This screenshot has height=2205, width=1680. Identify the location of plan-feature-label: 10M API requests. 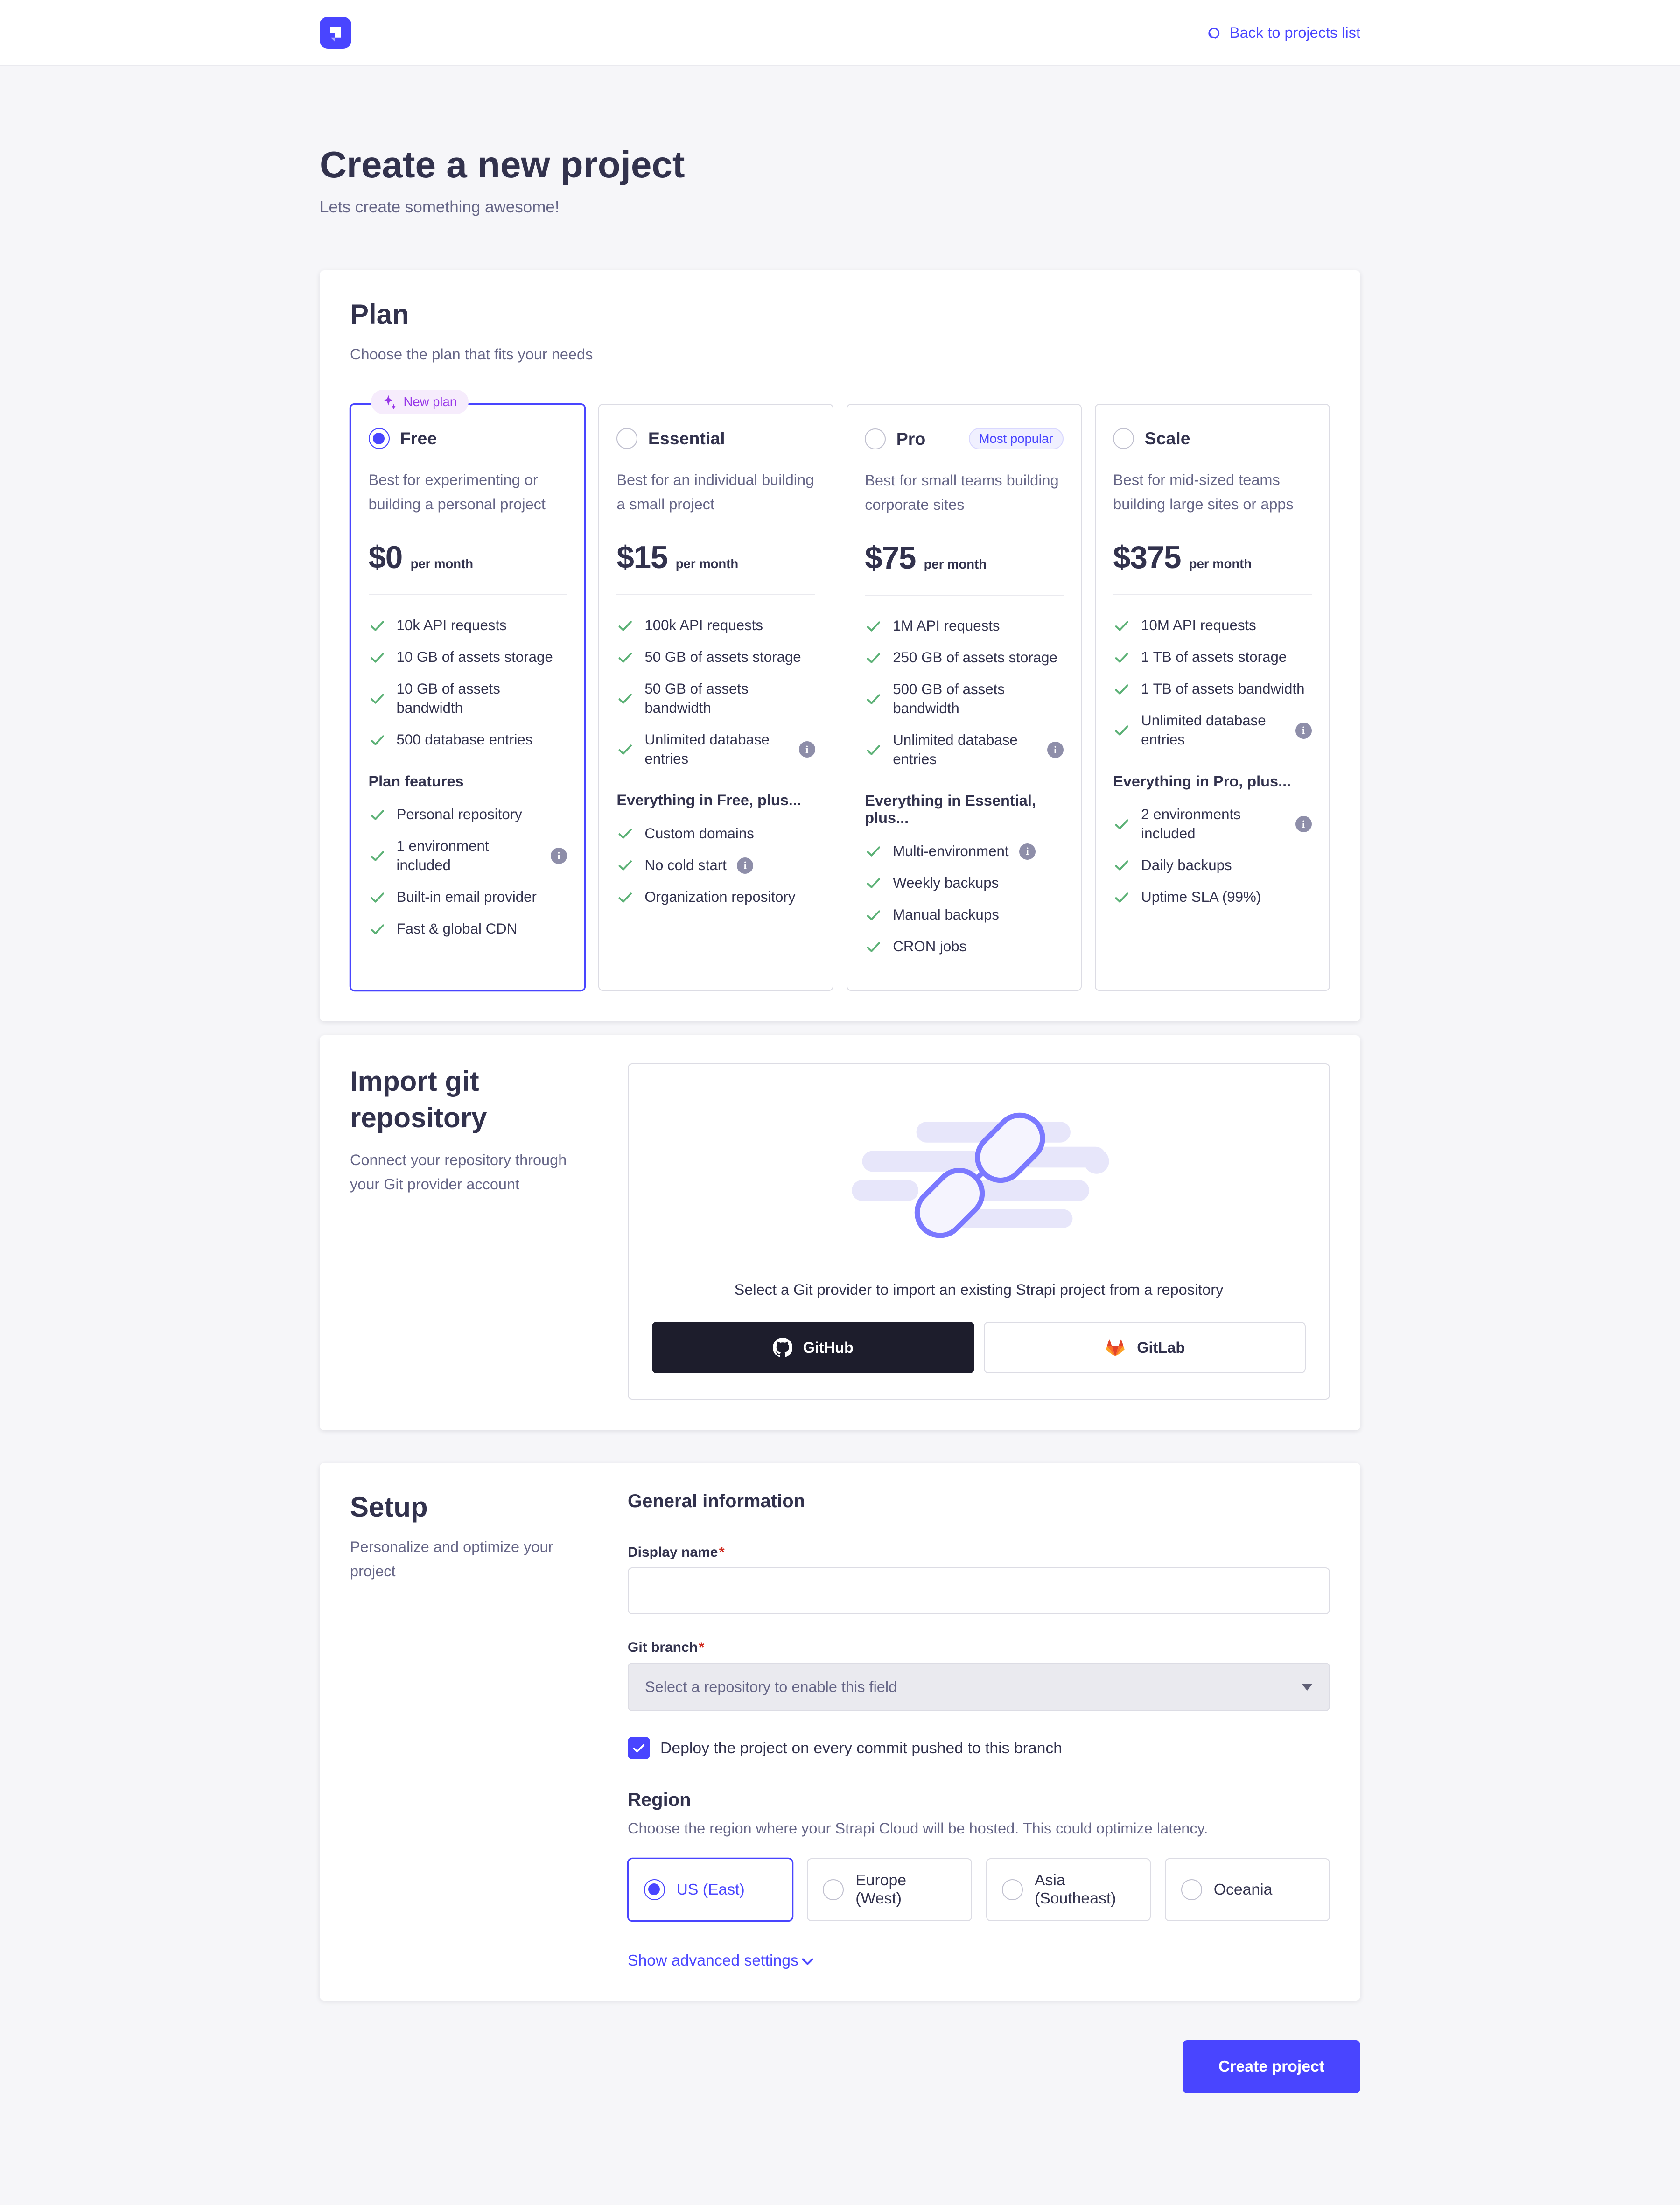
(1198, 625).